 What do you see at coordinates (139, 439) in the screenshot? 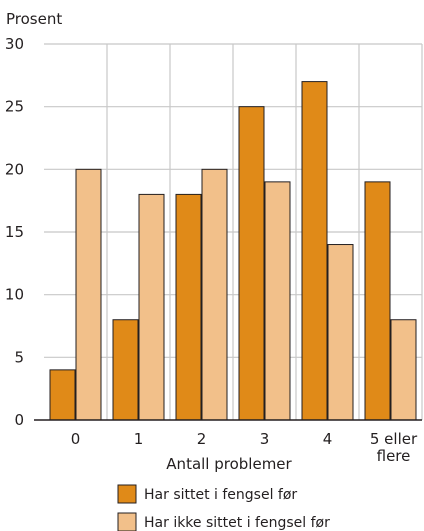
I see `x-tick-label: 1` at bounding box center [139, 439].